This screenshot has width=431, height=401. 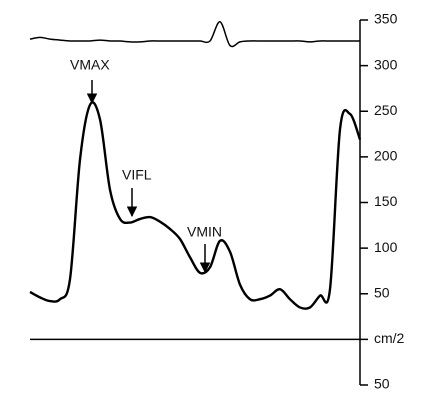 What do you see at coordinates (386, 201) in the screenshot?
I see `y-tick-label: 150` at bounding box center [386, 201].